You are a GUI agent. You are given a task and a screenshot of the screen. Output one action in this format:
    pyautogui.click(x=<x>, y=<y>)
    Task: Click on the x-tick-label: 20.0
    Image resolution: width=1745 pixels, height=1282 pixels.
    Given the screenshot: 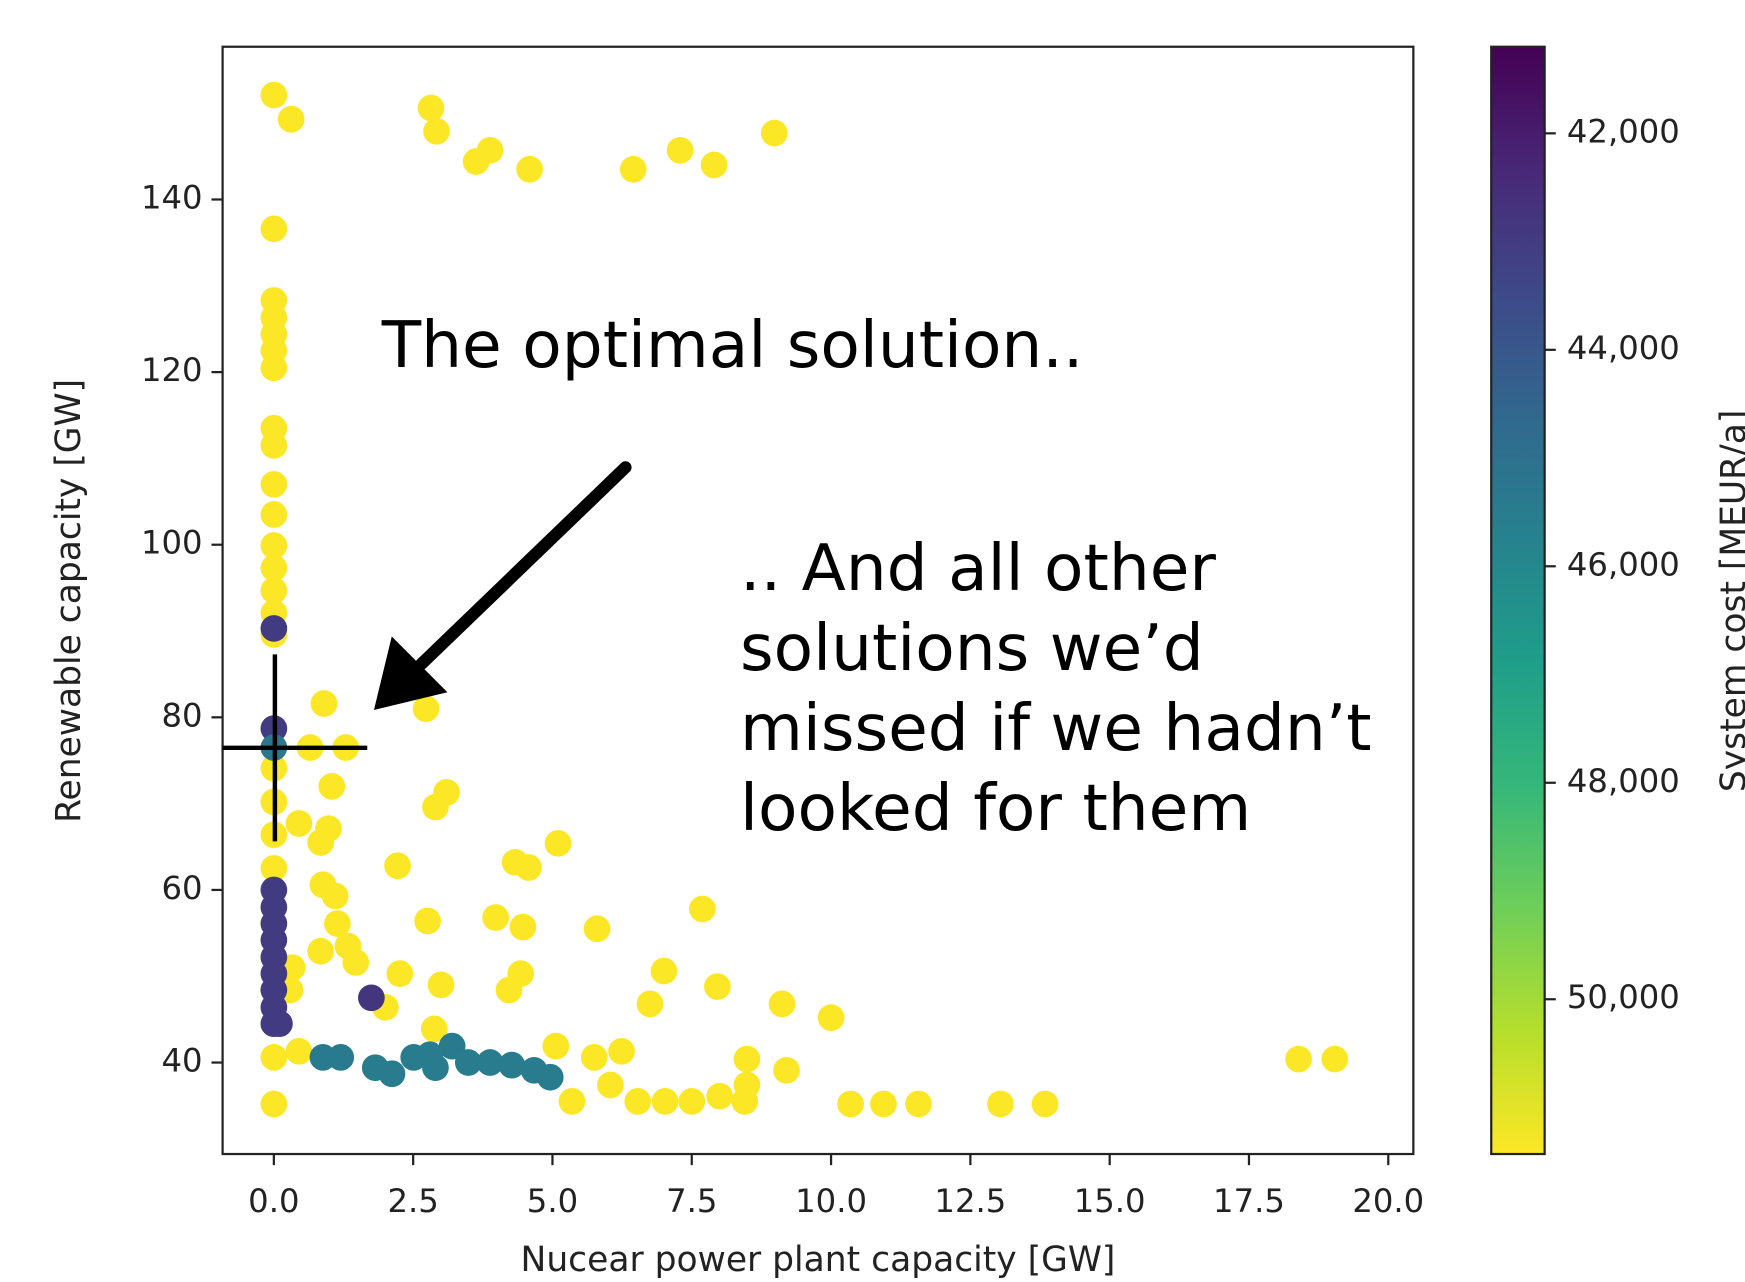 What is the action you would take?
    pyautogui.click(x=1388, y=1201)
    